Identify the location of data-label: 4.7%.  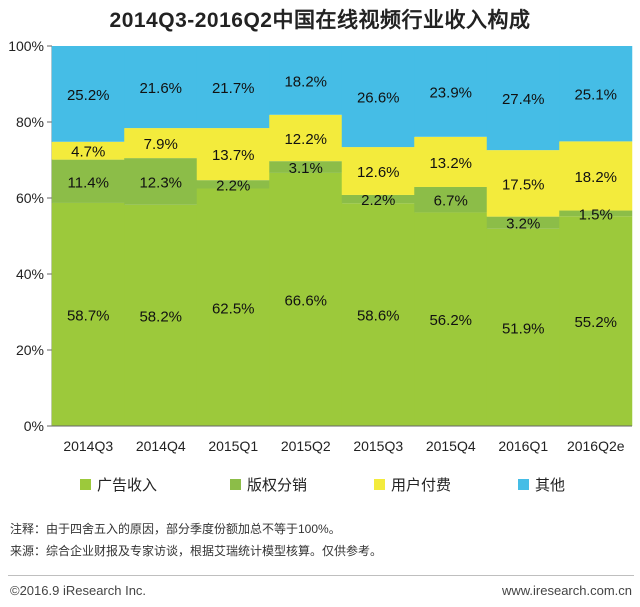
(88, 152).